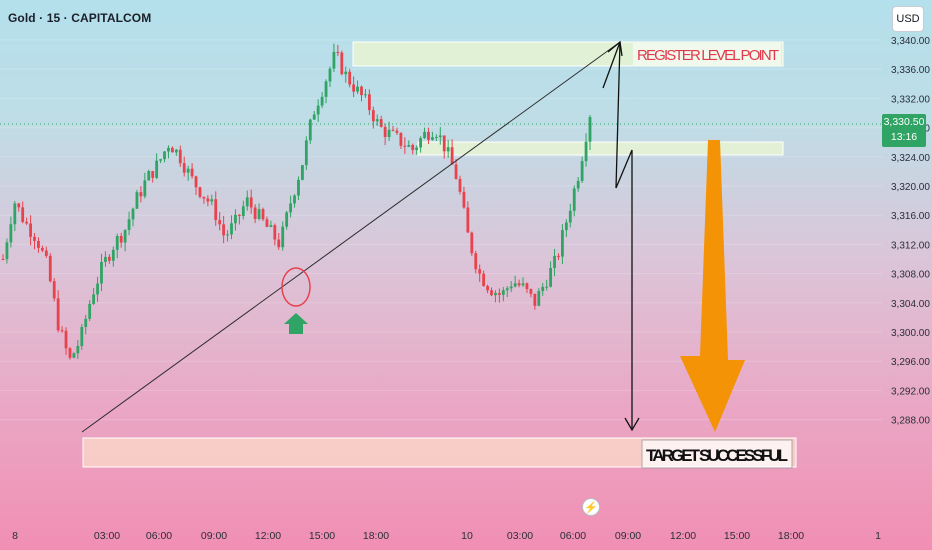 Image resolution: width=932 pixels, height=550 pixels. I want to click on last-price-tag: 3,330.50 13:16, so click(904, 130).